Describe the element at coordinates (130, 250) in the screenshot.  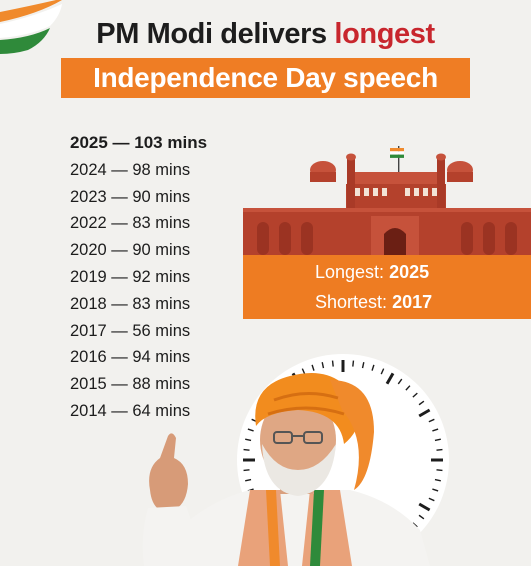
I see `list-item-2020: 2020 — 90 mins` at that location.